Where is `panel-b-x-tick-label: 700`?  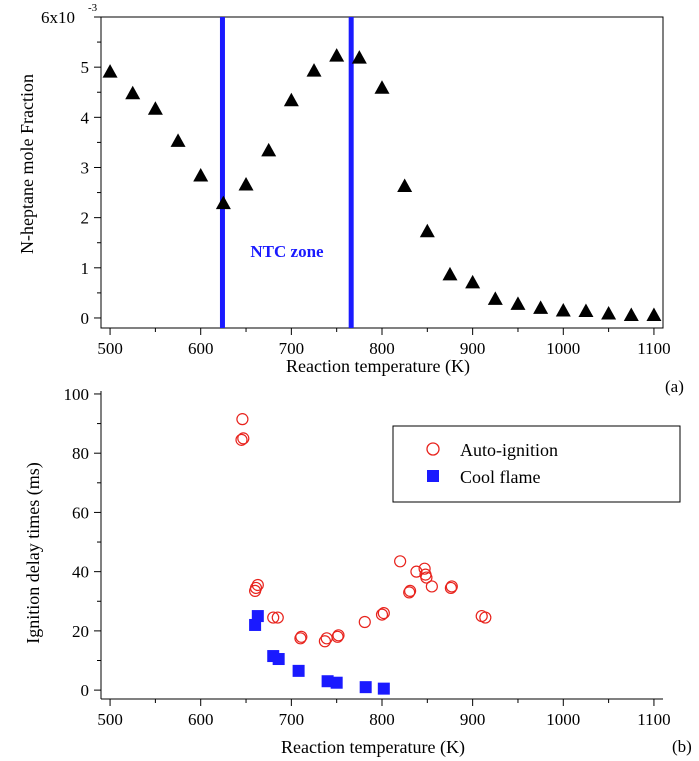 panel-b-x-tick-label: 700 is located at coordinates (292, 719).